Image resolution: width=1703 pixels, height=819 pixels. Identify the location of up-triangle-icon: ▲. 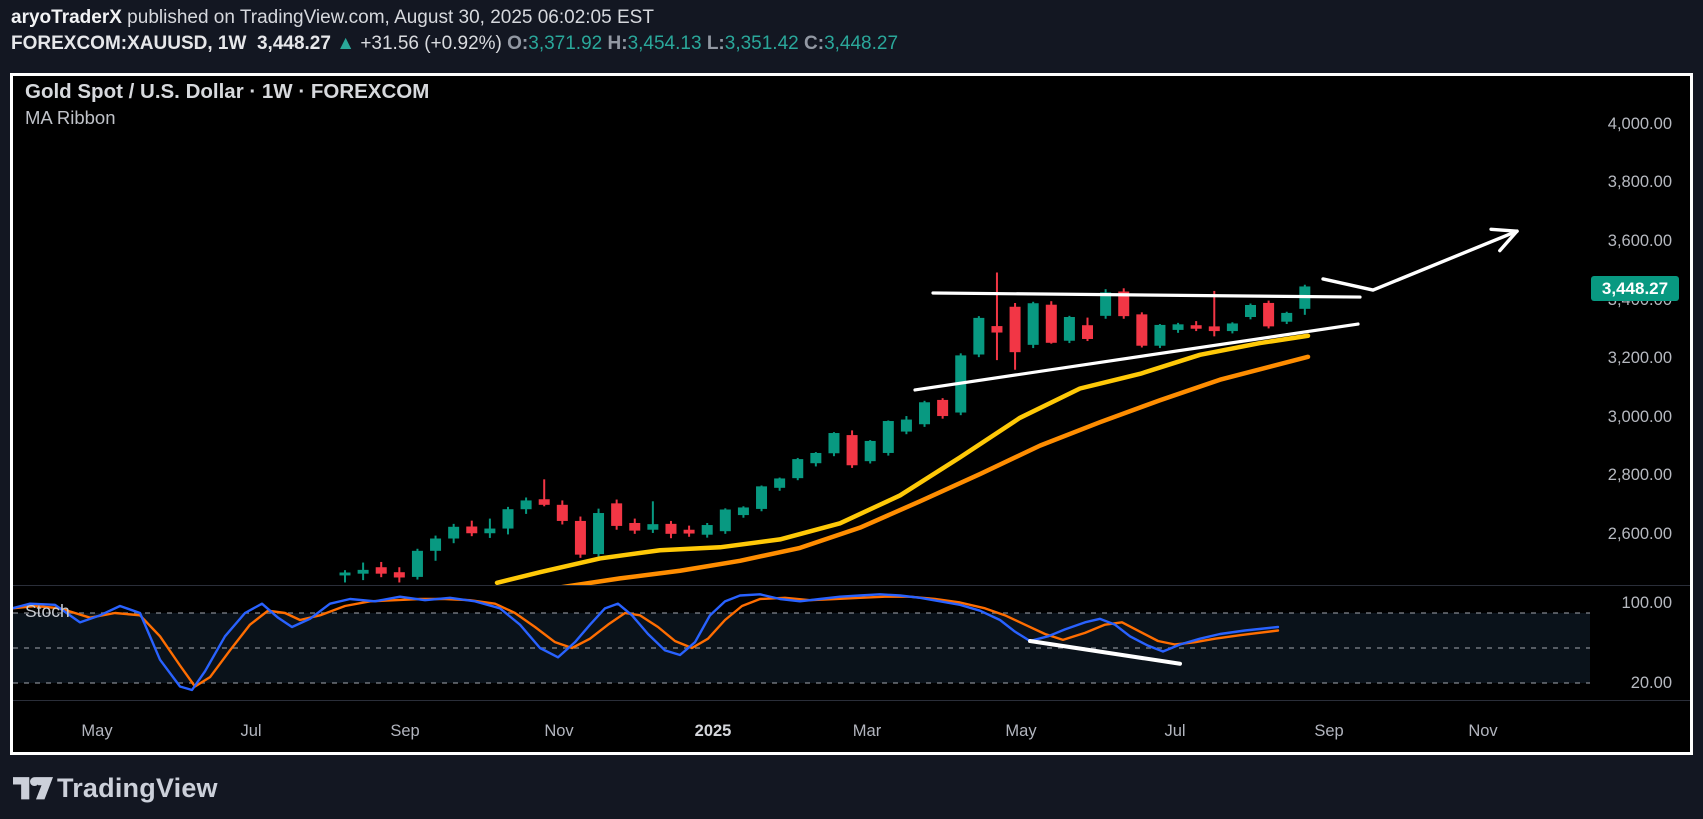
(346, 43).